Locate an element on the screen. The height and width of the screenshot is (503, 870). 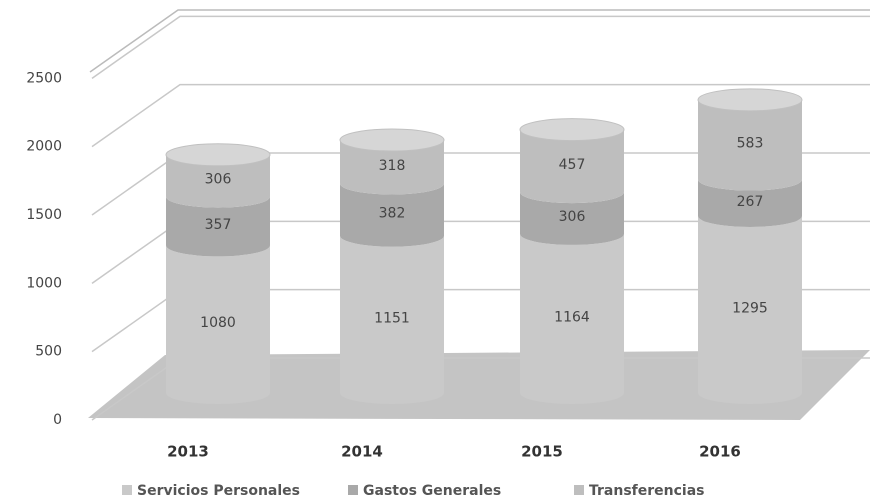
data-label: 457 is located at coordinates (572, 165).